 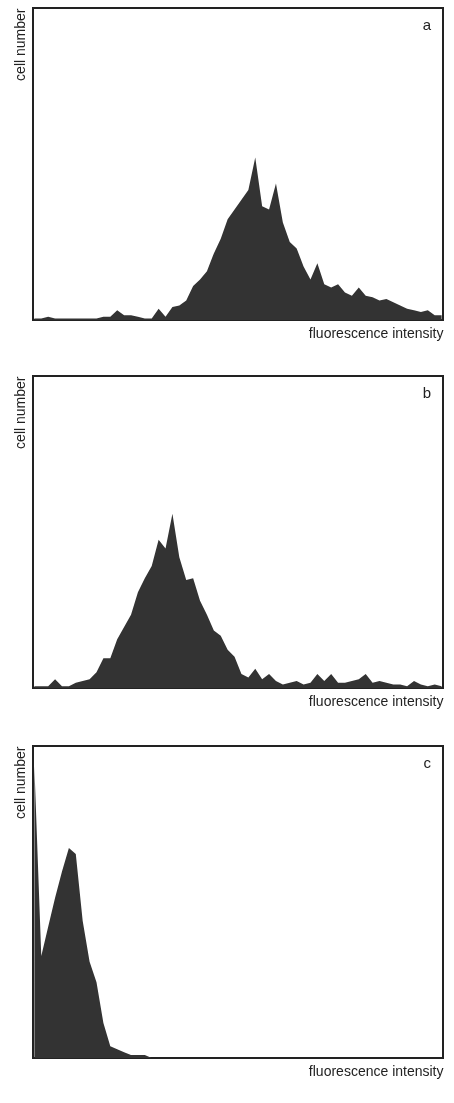 What do you see at coordinates (426, 392) in the screenshot?
I see `text: b` at bounding box center [426, 392].